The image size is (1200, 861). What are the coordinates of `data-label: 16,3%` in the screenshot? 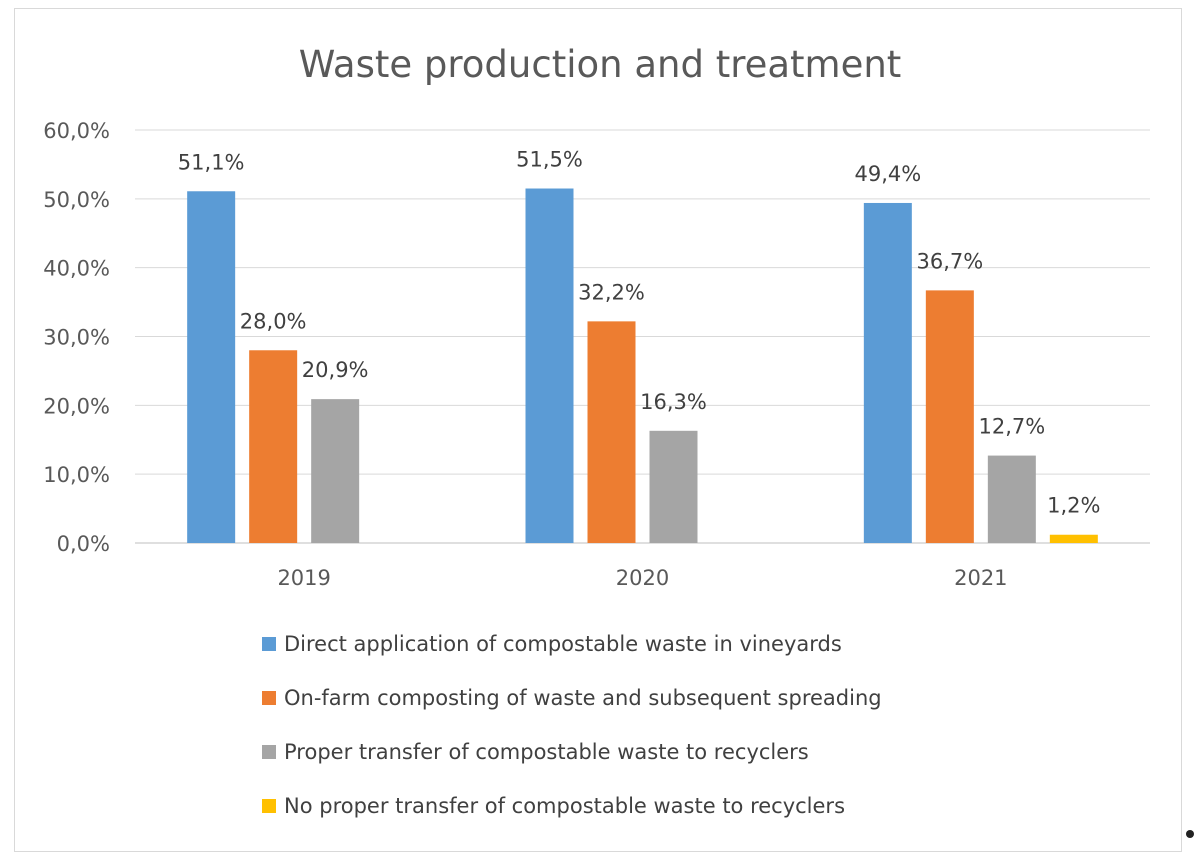 It's located at (673, 402).